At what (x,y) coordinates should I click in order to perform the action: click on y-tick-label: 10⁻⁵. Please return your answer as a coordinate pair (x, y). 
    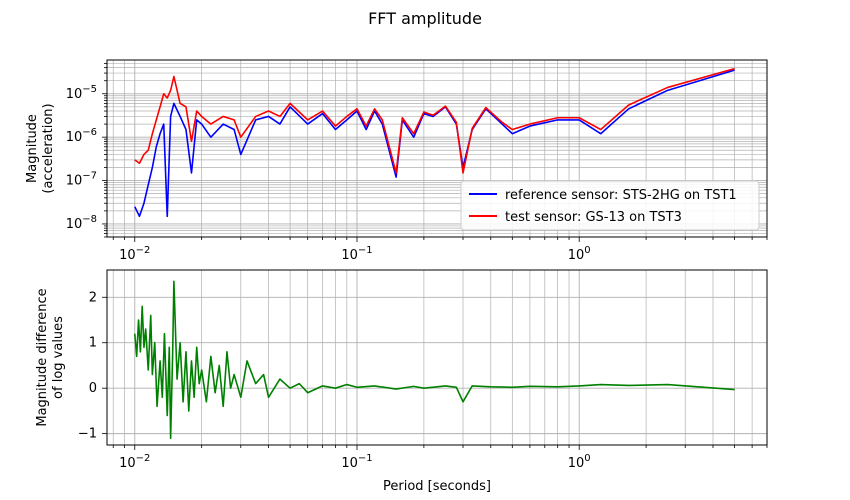
    Looking at the image, I should click on (81, 93).